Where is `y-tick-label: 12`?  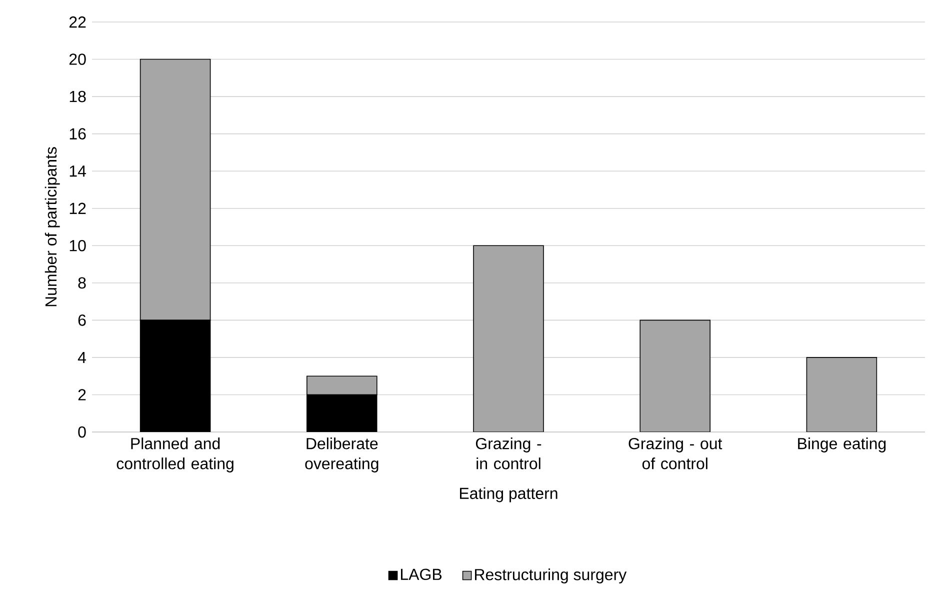
y-tick-label: 12 is located at coordinates (78, 208).